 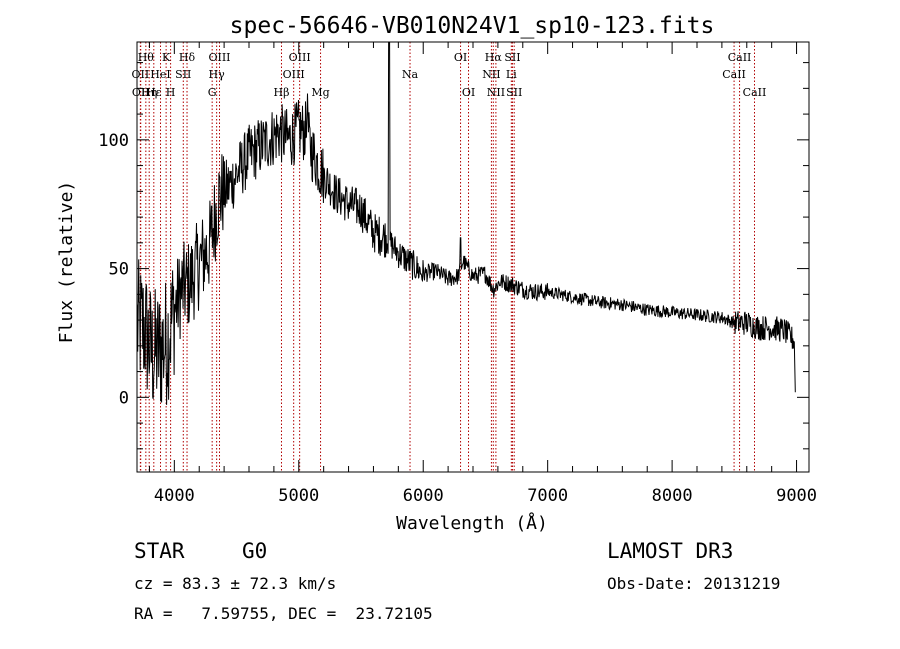 I want to click on x-tick-label: 5000, so click(x=298, y=496).